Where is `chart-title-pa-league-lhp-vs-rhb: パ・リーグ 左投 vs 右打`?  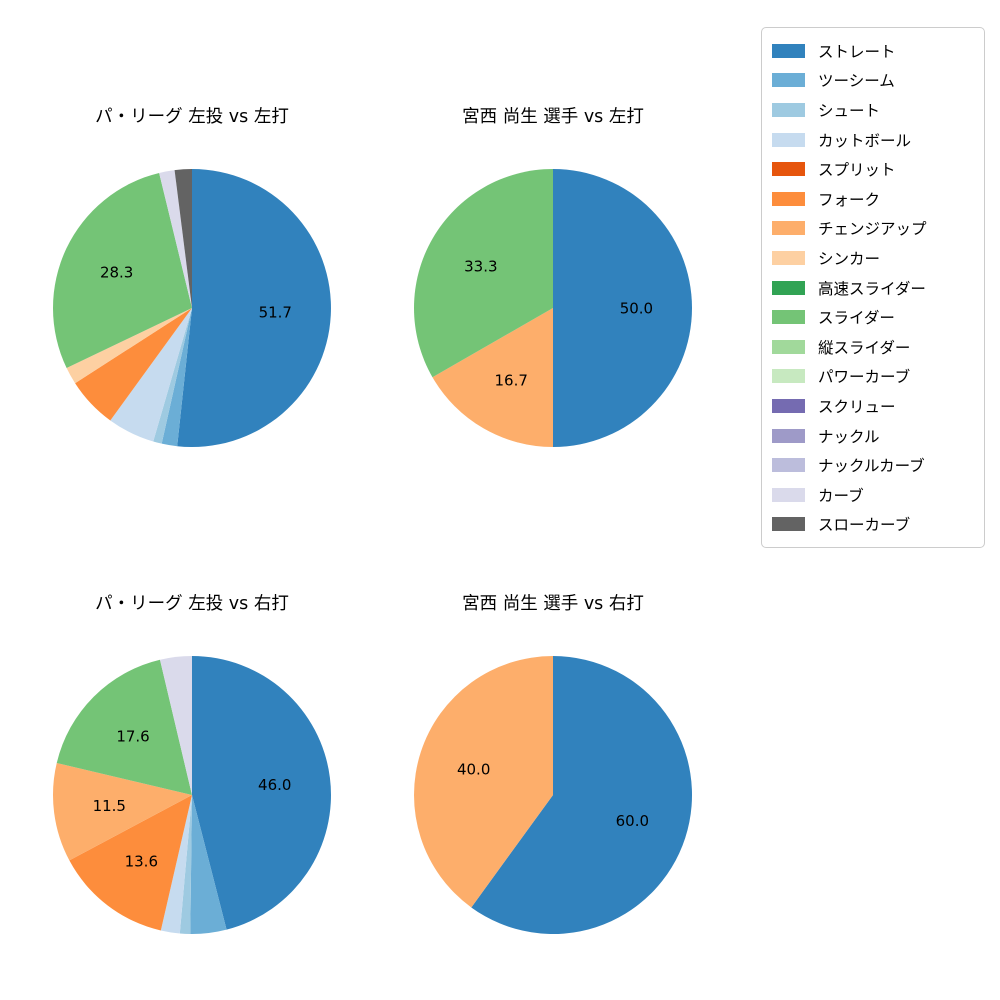
chart-title-pa-league-lhp-vs-rhb: パ・リーグ 左投 vs 右打 is located at coordinates (192, 604).